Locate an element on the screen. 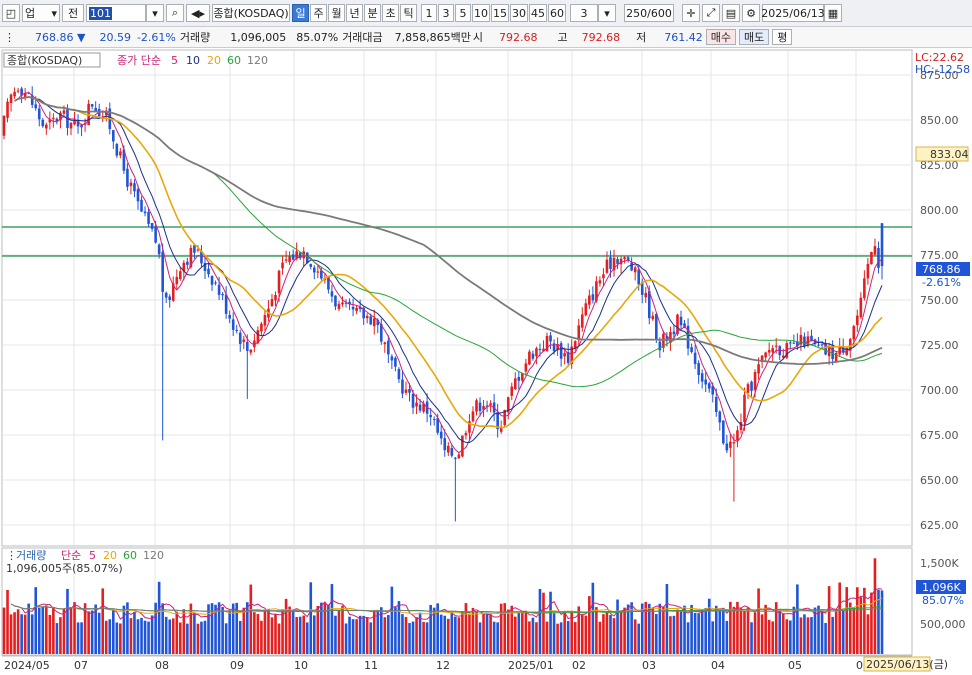  interval-input: 3 is located at coordinates (584, 13).